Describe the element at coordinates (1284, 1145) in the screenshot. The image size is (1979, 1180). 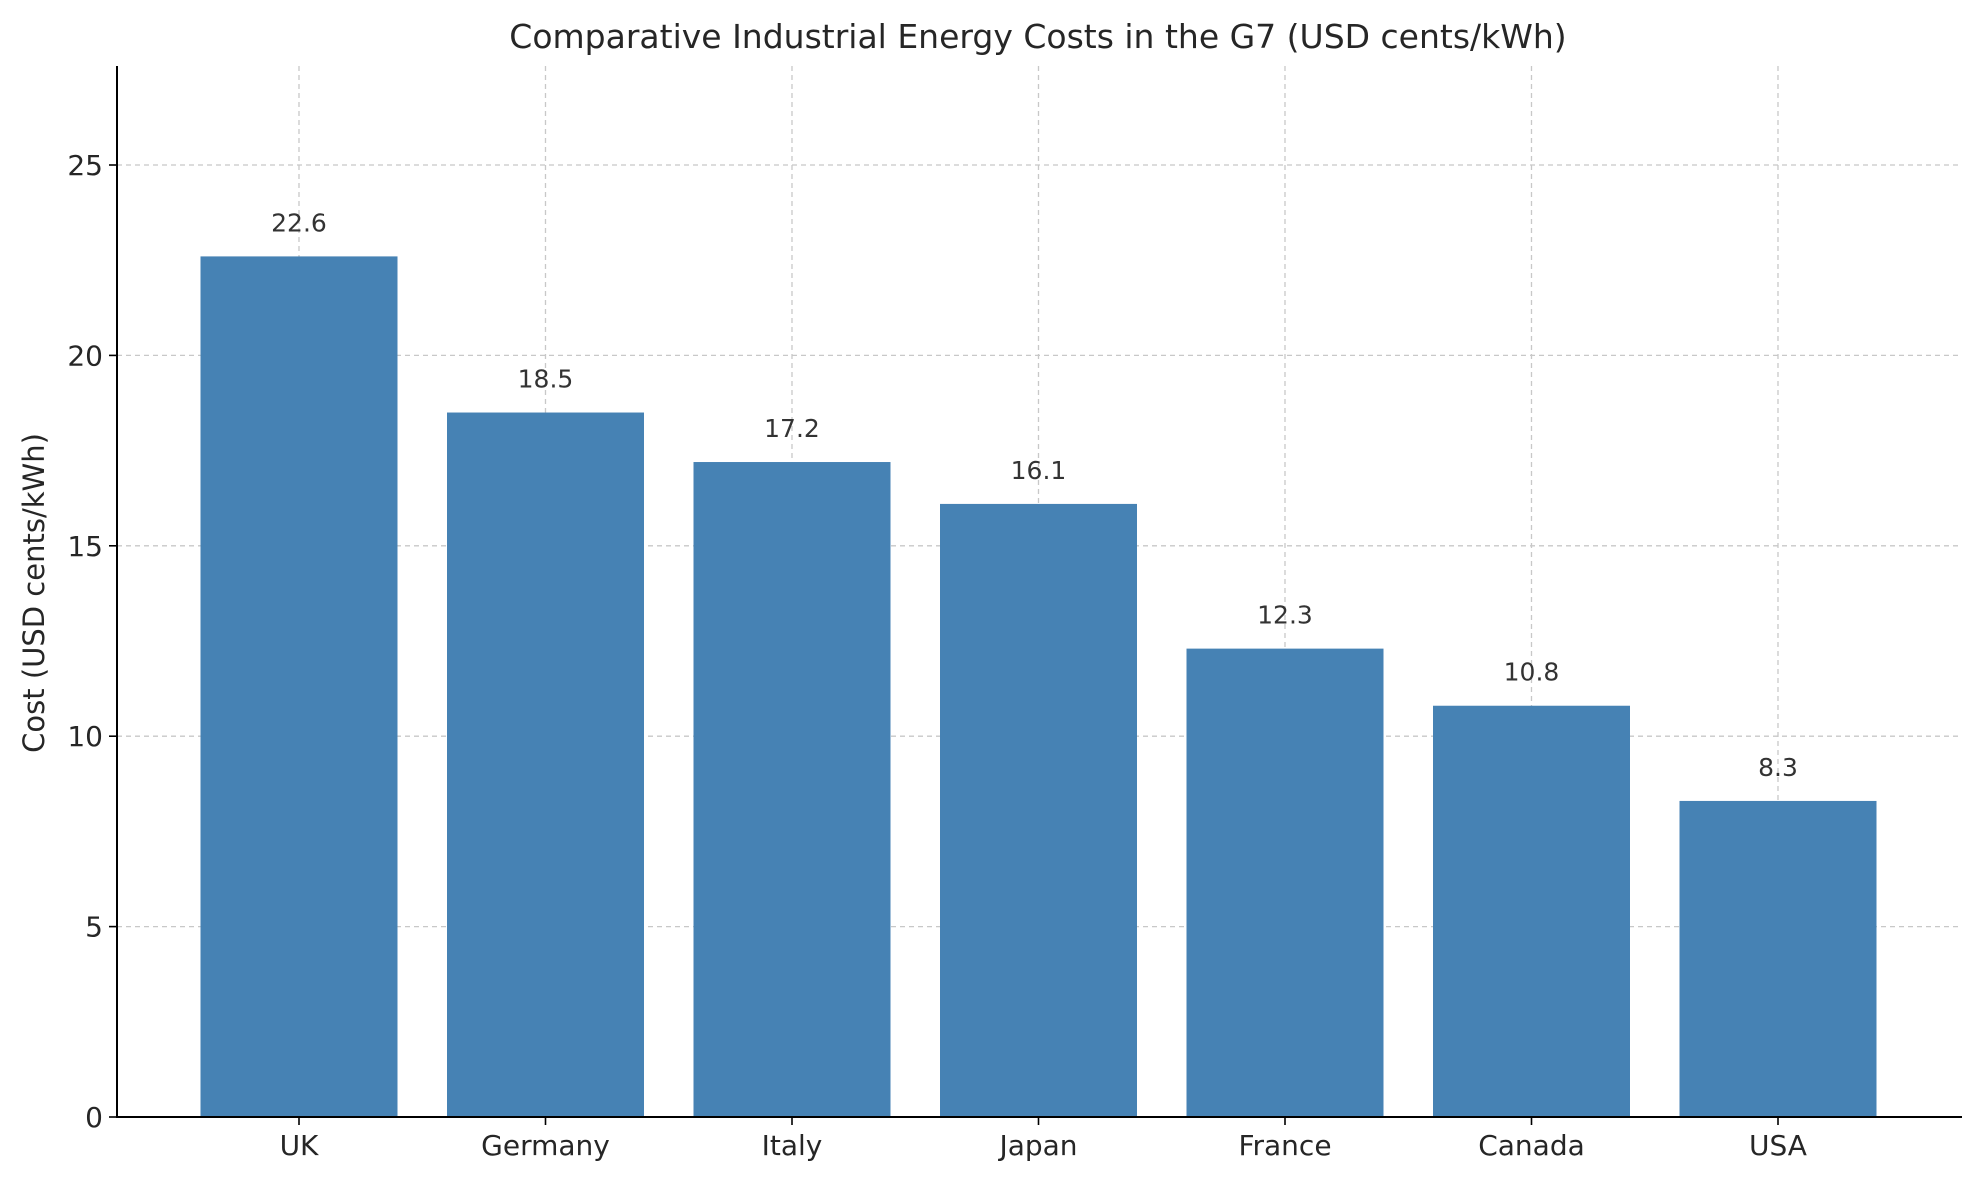
I see `x-tick-label-france: France` at that location.